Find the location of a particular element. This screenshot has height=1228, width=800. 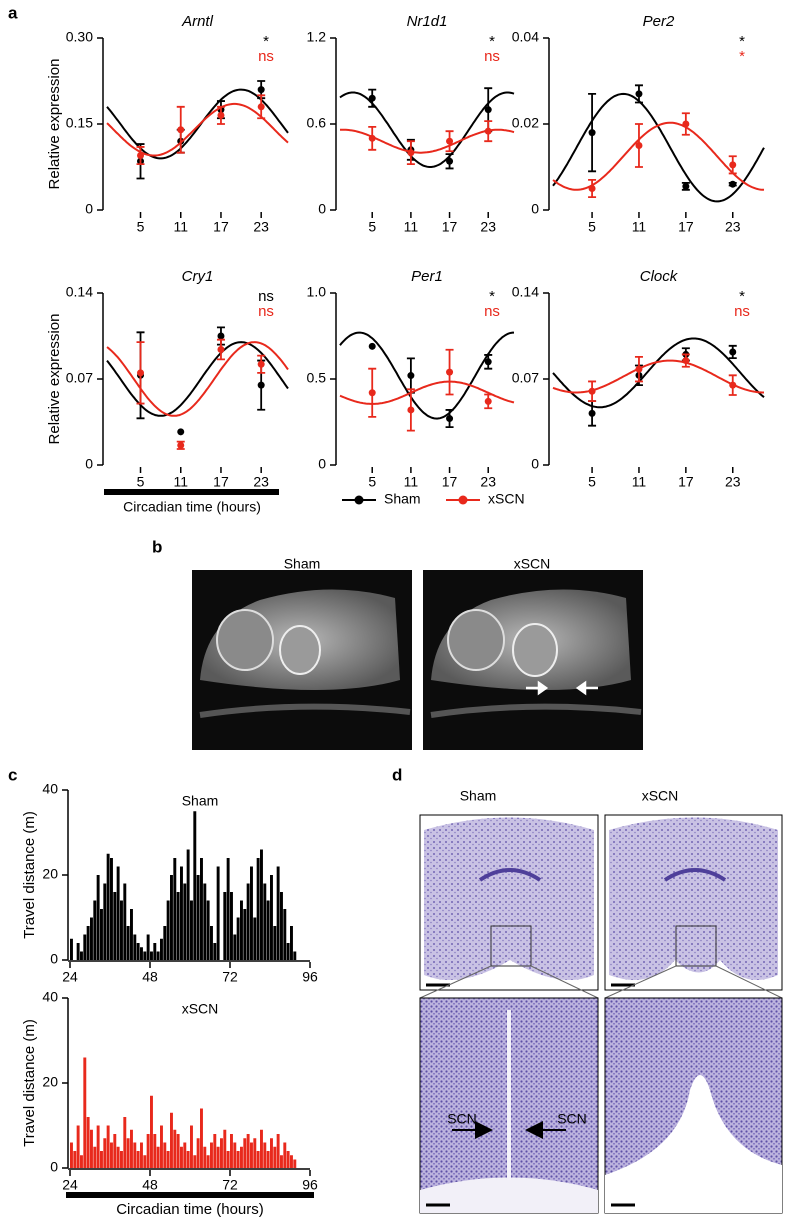

significance-label: * is located at coordinates (742, 296).